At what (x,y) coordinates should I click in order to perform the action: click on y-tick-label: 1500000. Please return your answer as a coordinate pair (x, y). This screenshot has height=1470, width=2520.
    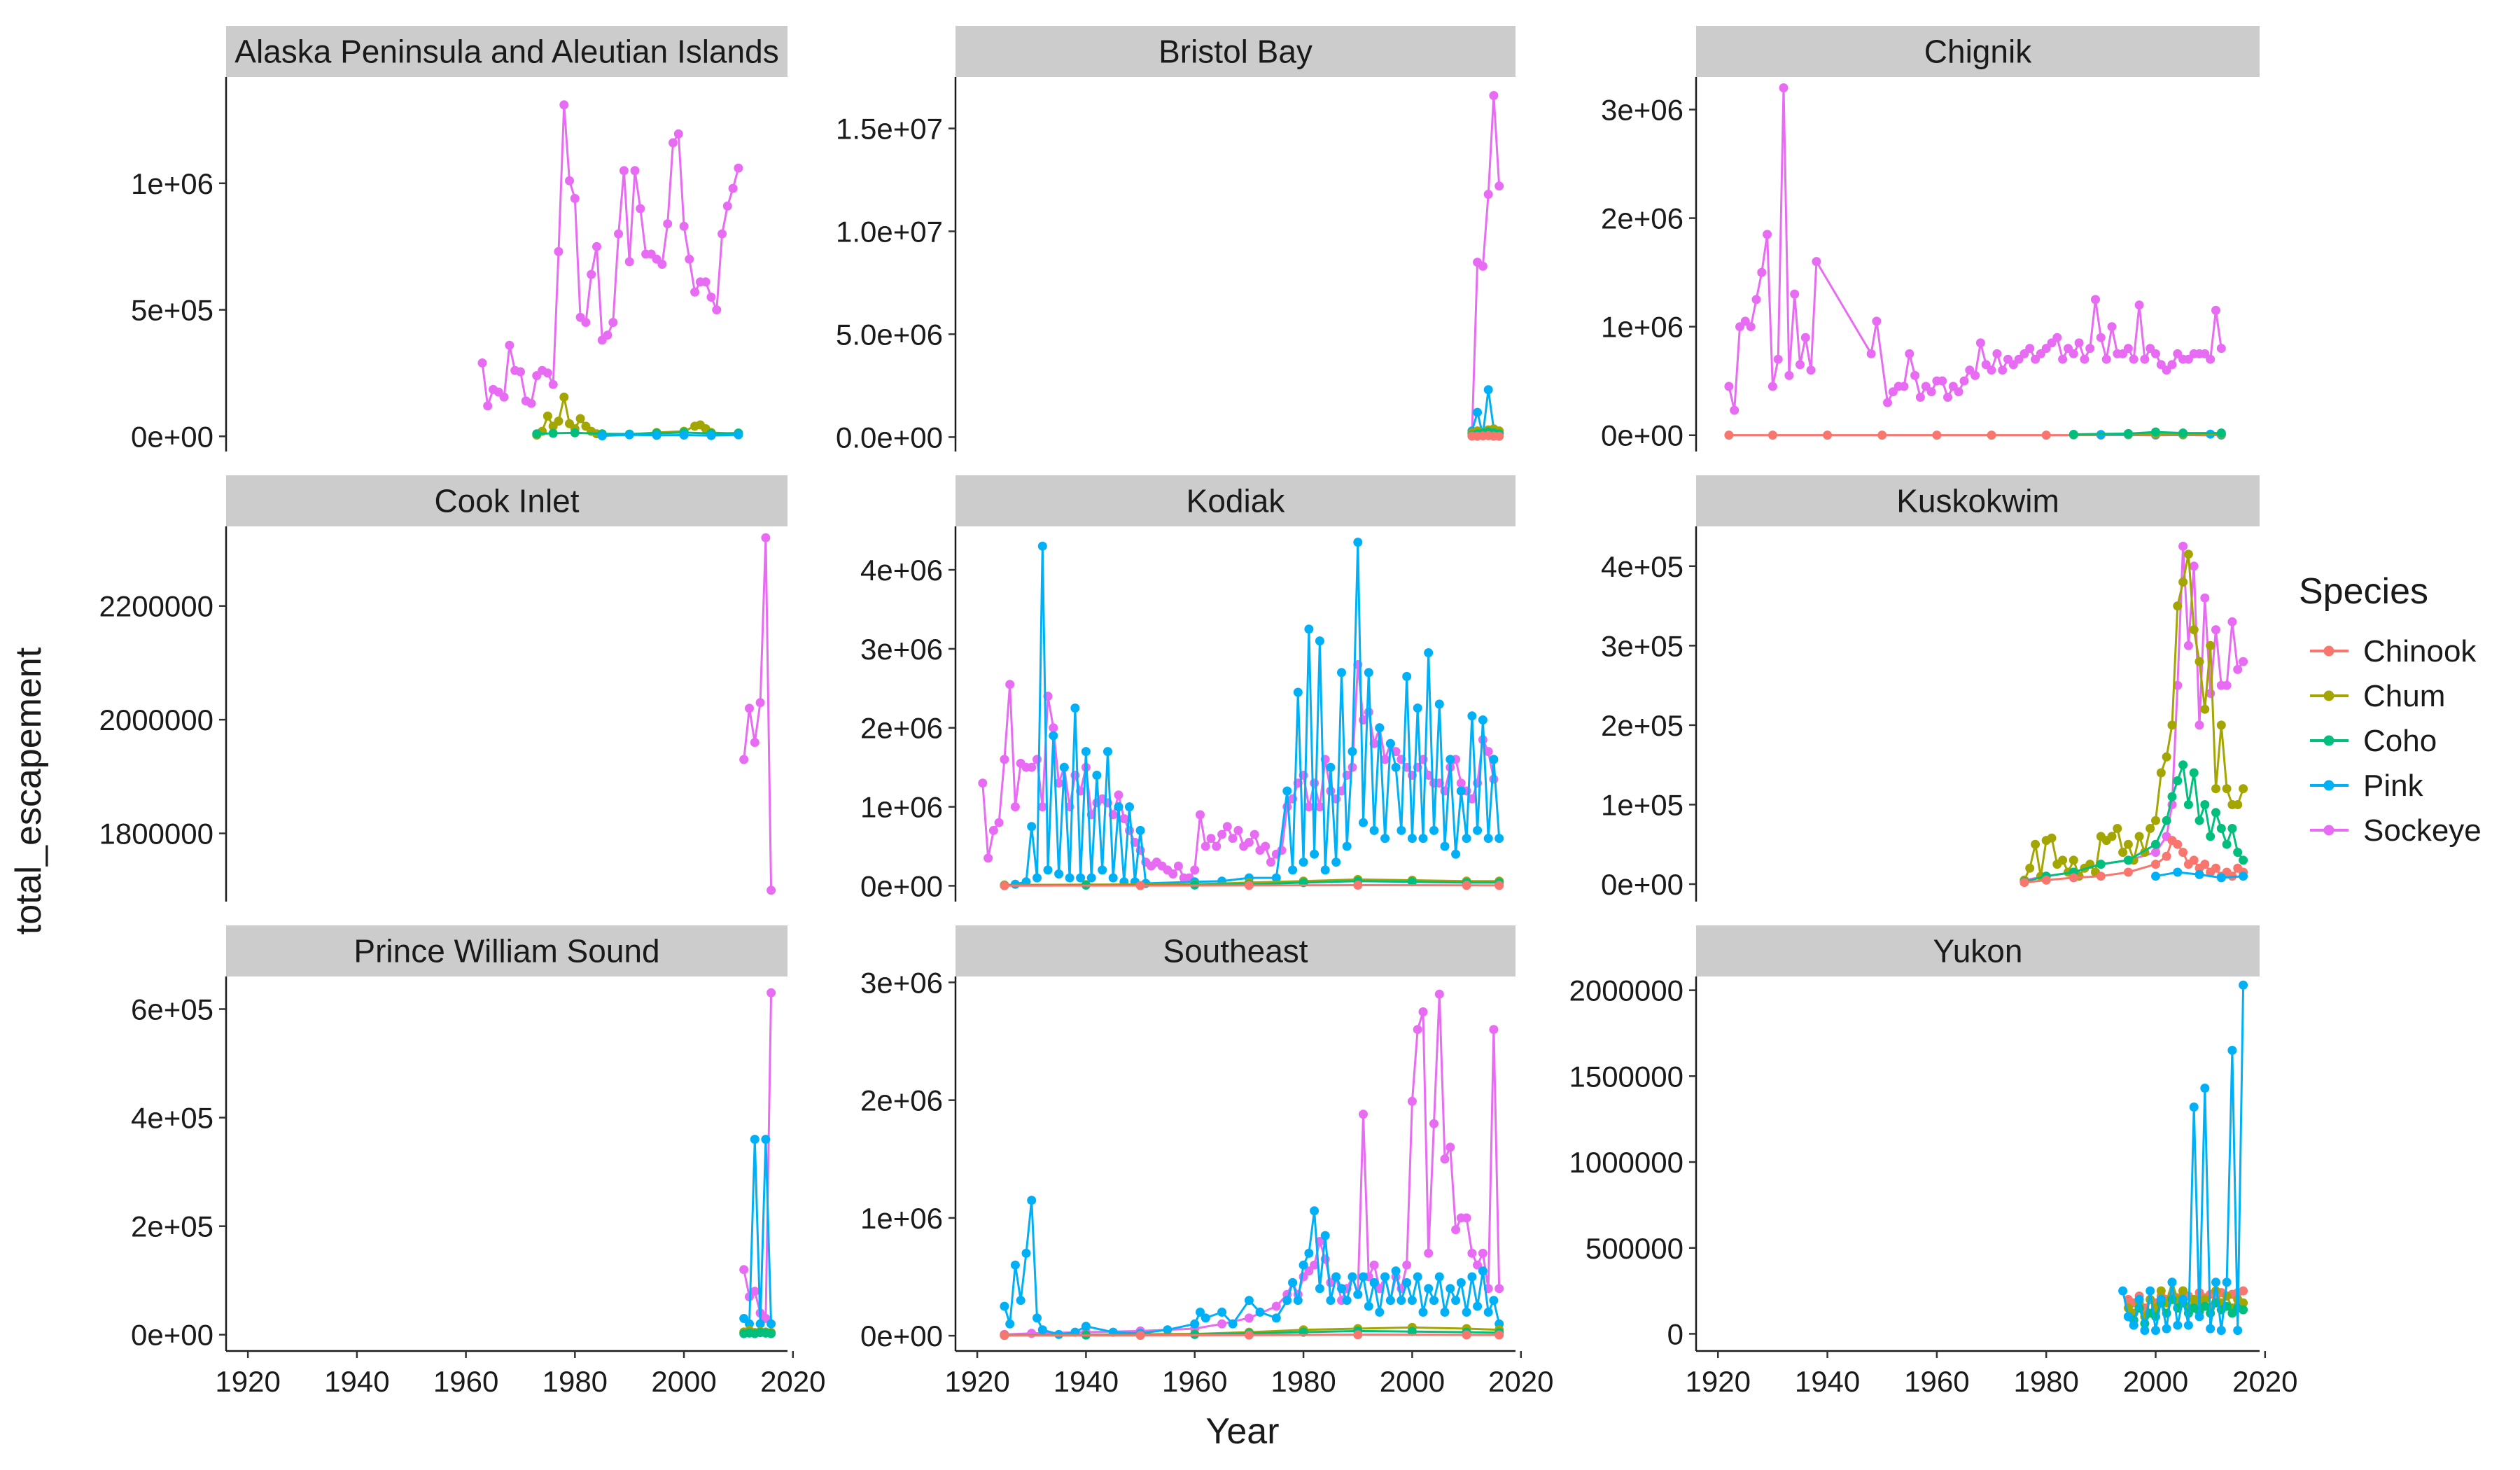
    Looking at the image, I should click on (1626, 1076).